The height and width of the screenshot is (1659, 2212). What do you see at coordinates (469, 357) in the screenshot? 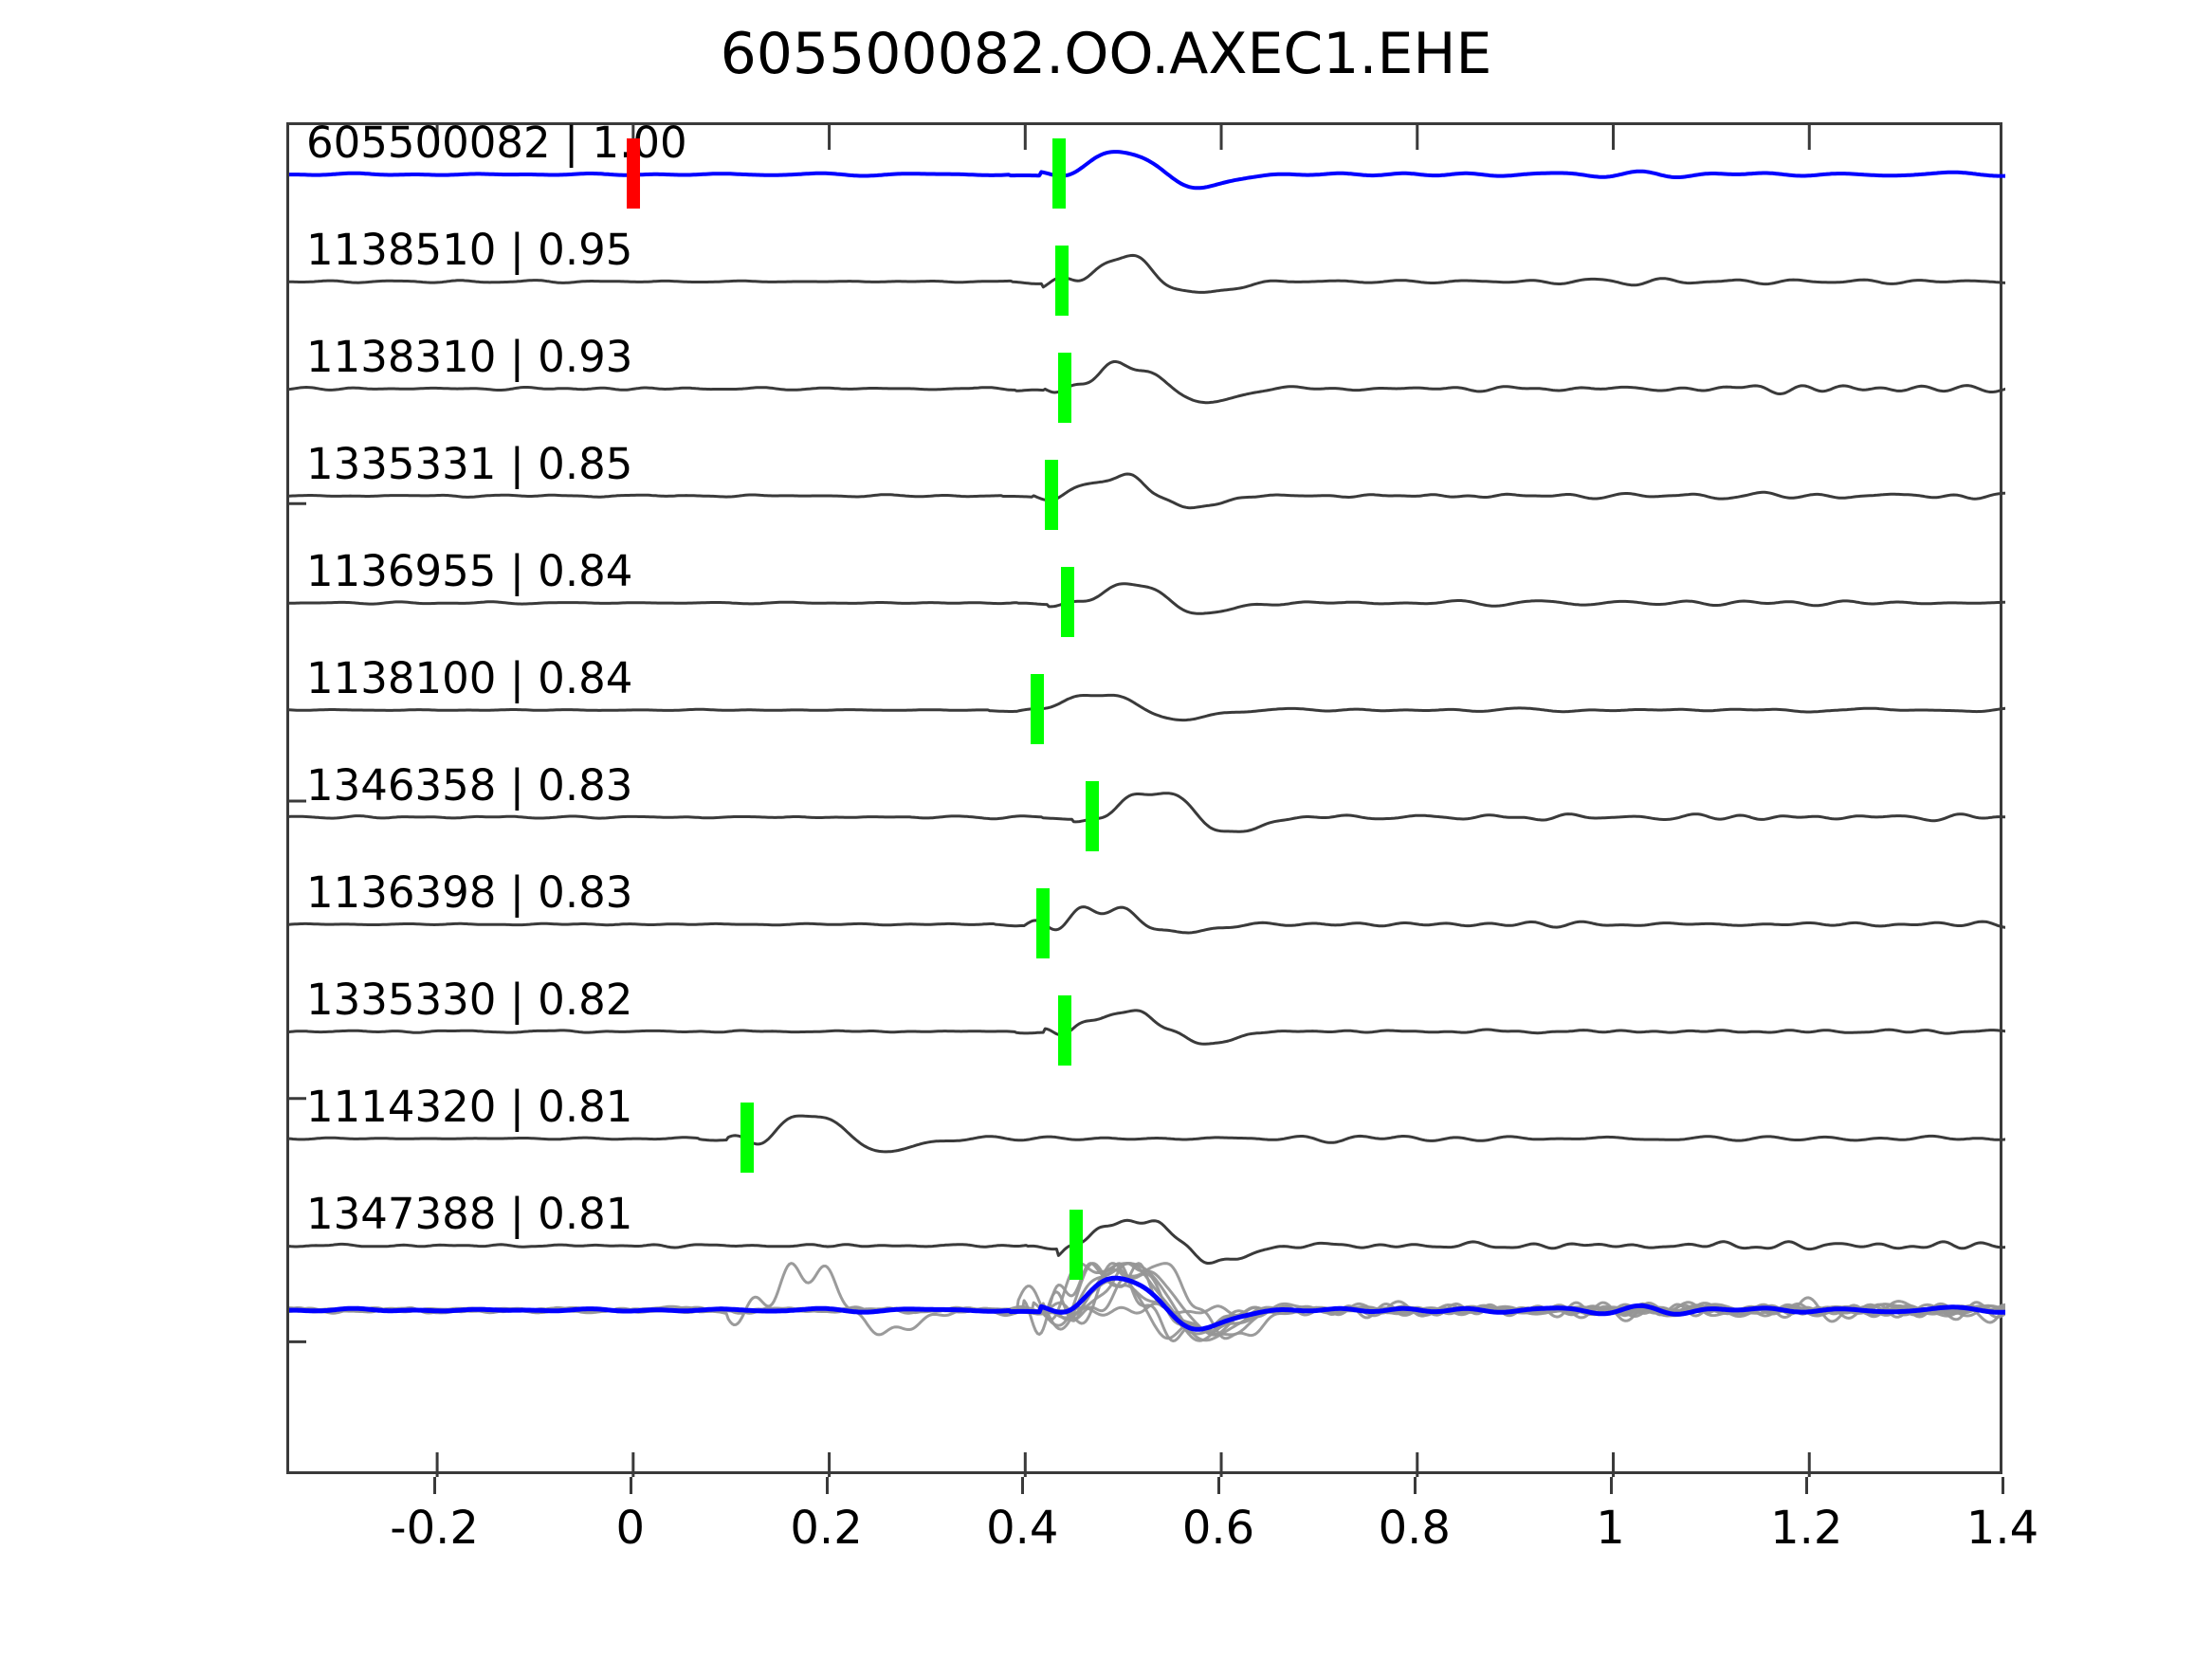
I see `row-label-1138310: 1138310 | 0.93` at bounding box center [469, 357].